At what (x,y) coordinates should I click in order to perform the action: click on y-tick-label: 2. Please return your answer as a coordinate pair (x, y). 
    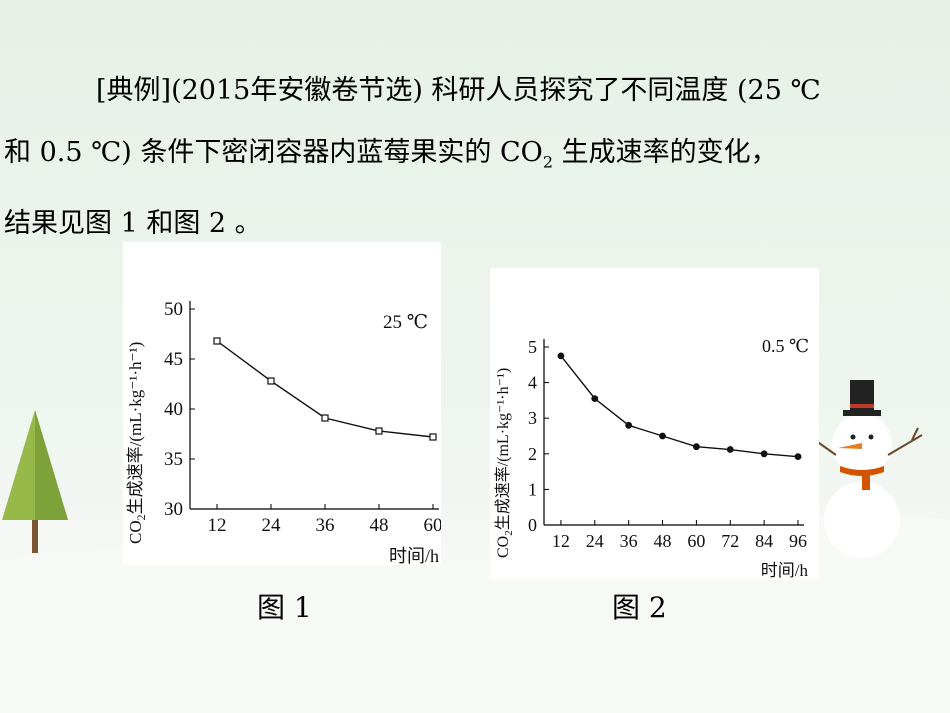
    Looking at the image, I should click on (532, 454).